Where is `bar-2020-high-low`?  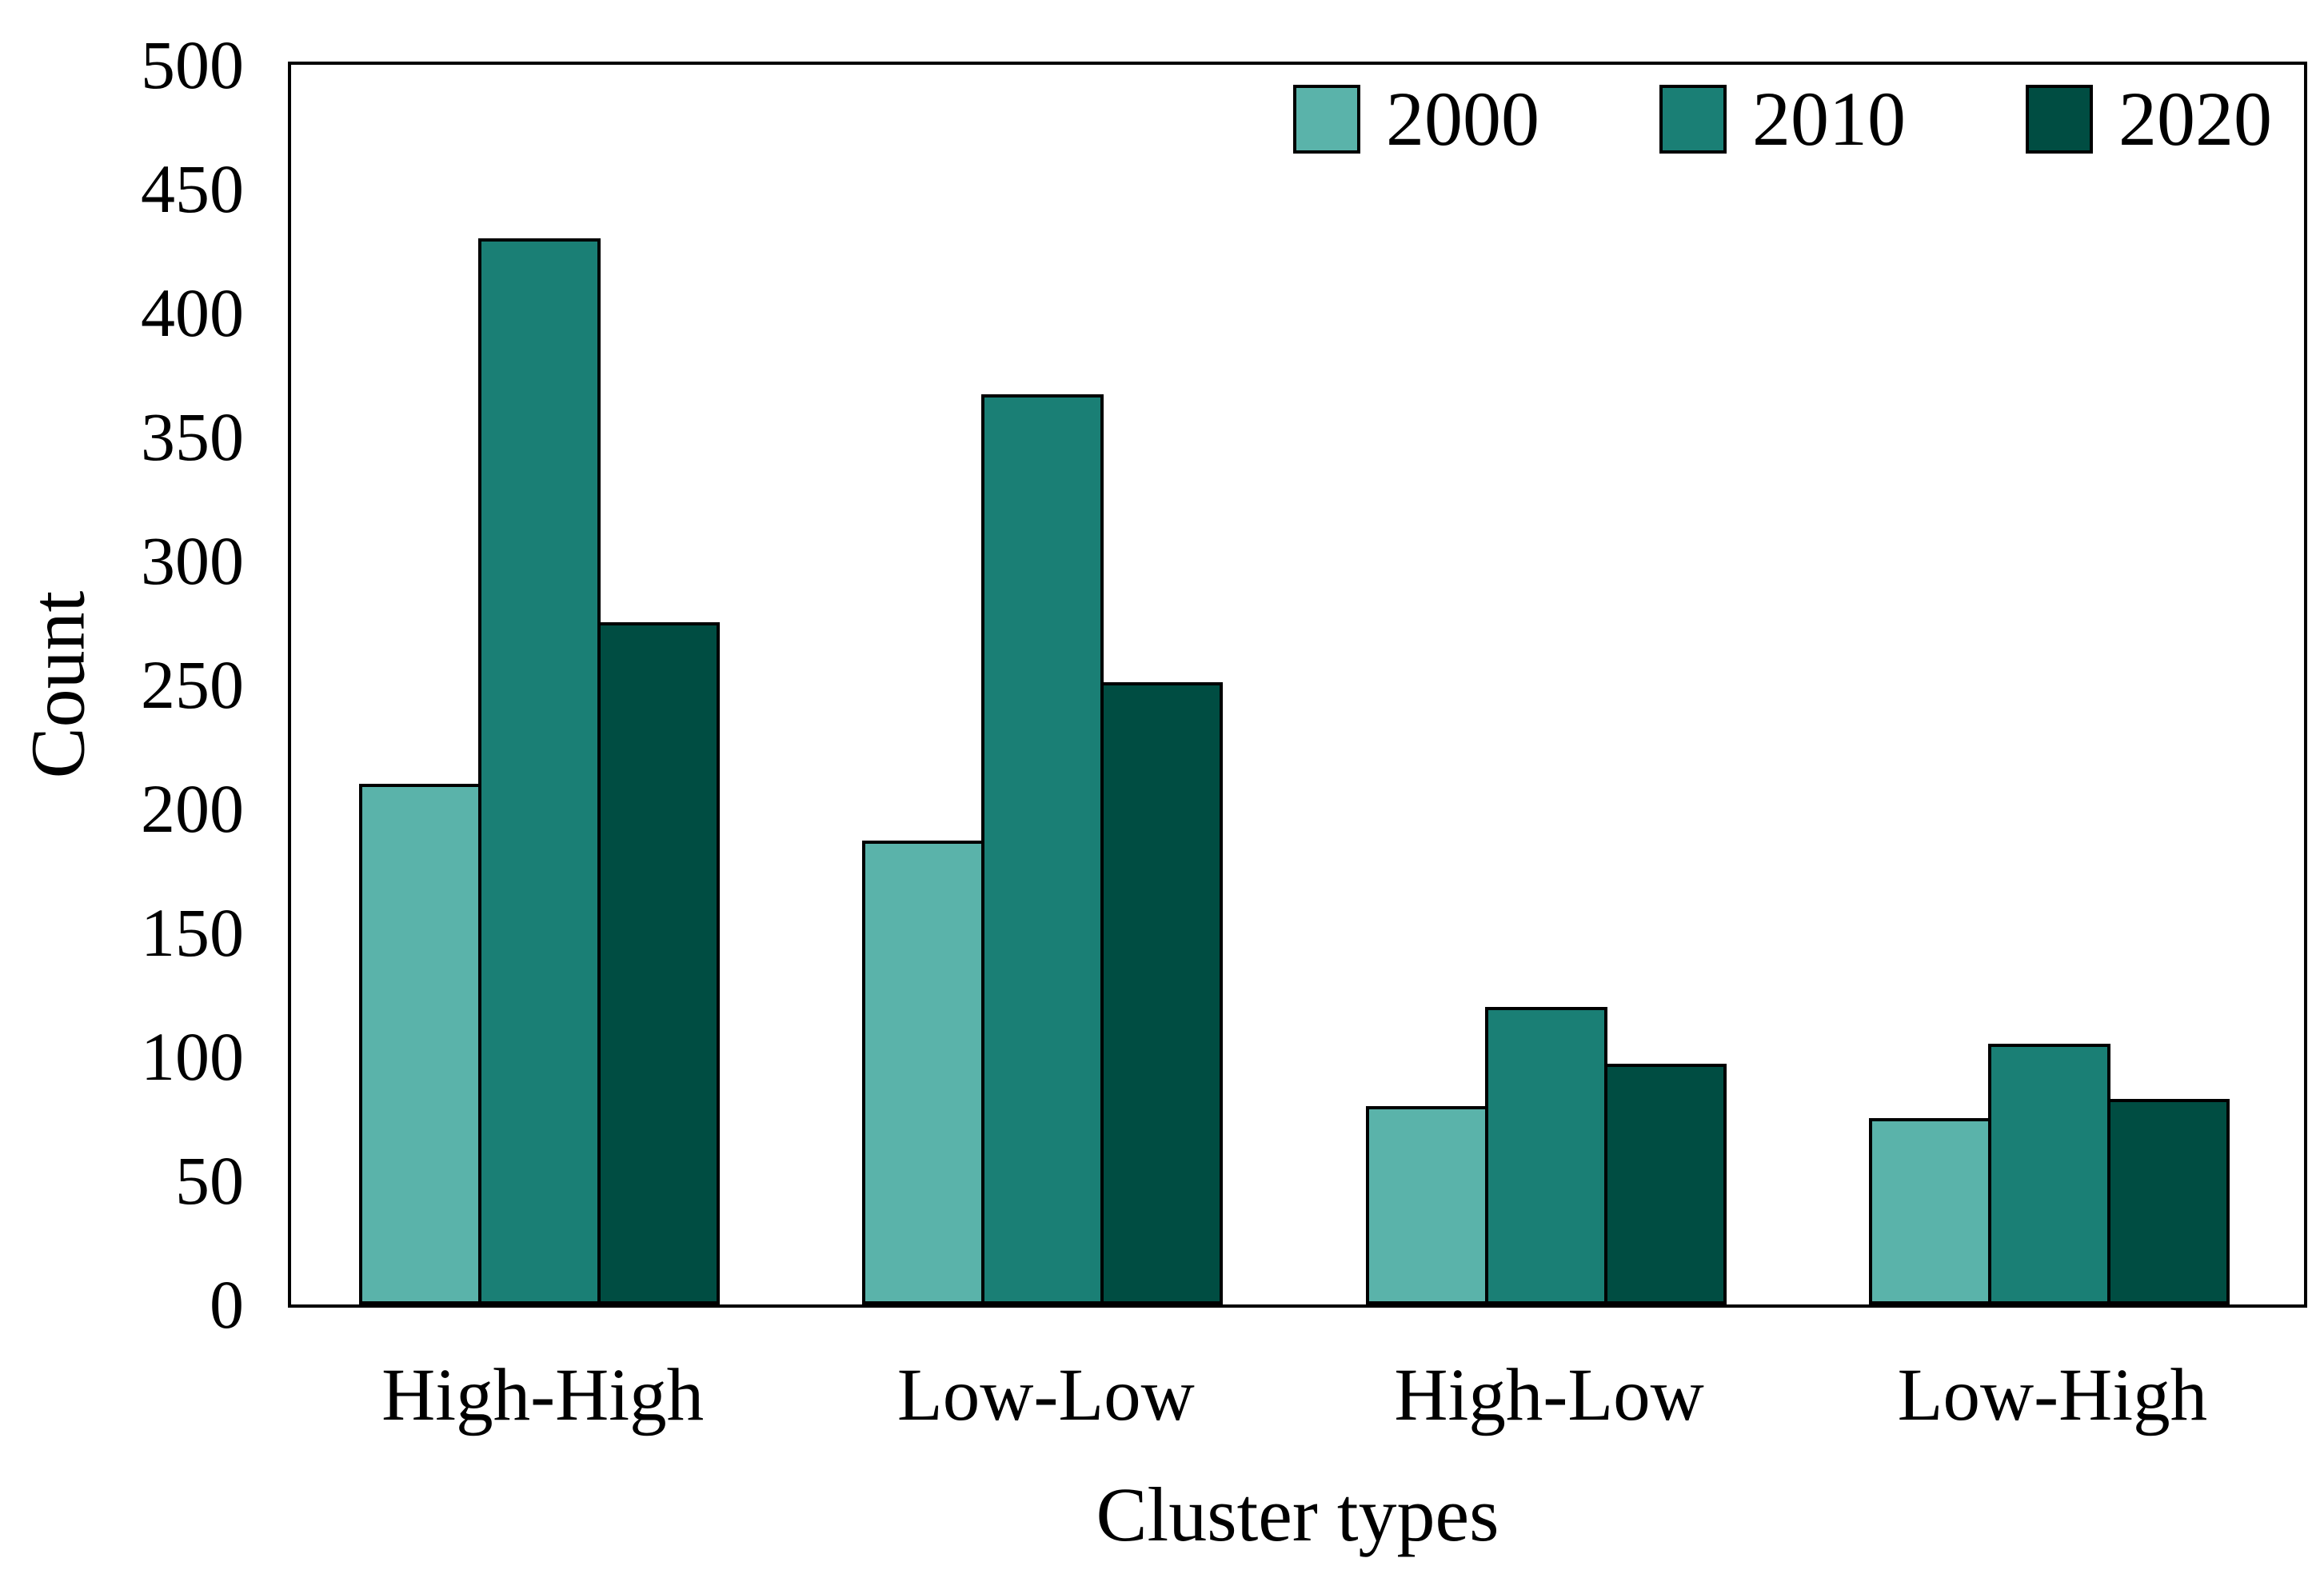
bar-2020-high-low is located at coordinates (1665, 1184).